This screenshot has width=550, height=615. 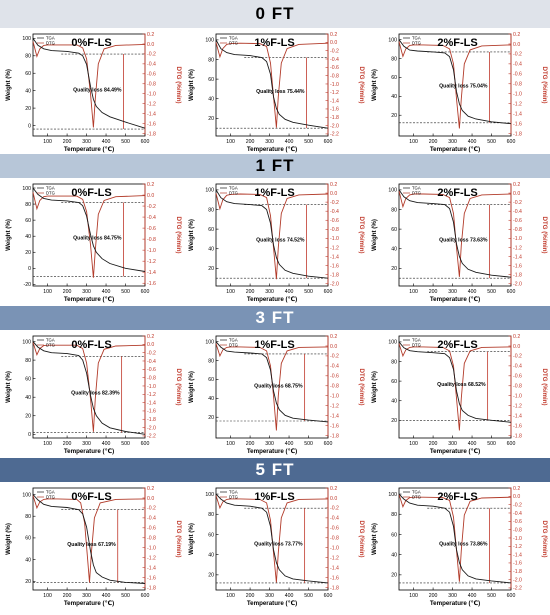 I want to click on x-tick-label: 500, so click(x=491, y=142).